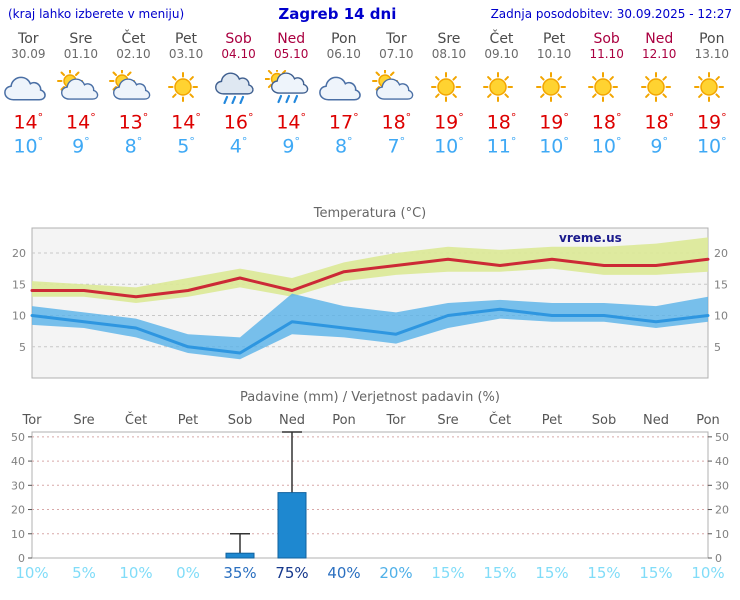  I want to click on precip-bar, so click(240, 555).